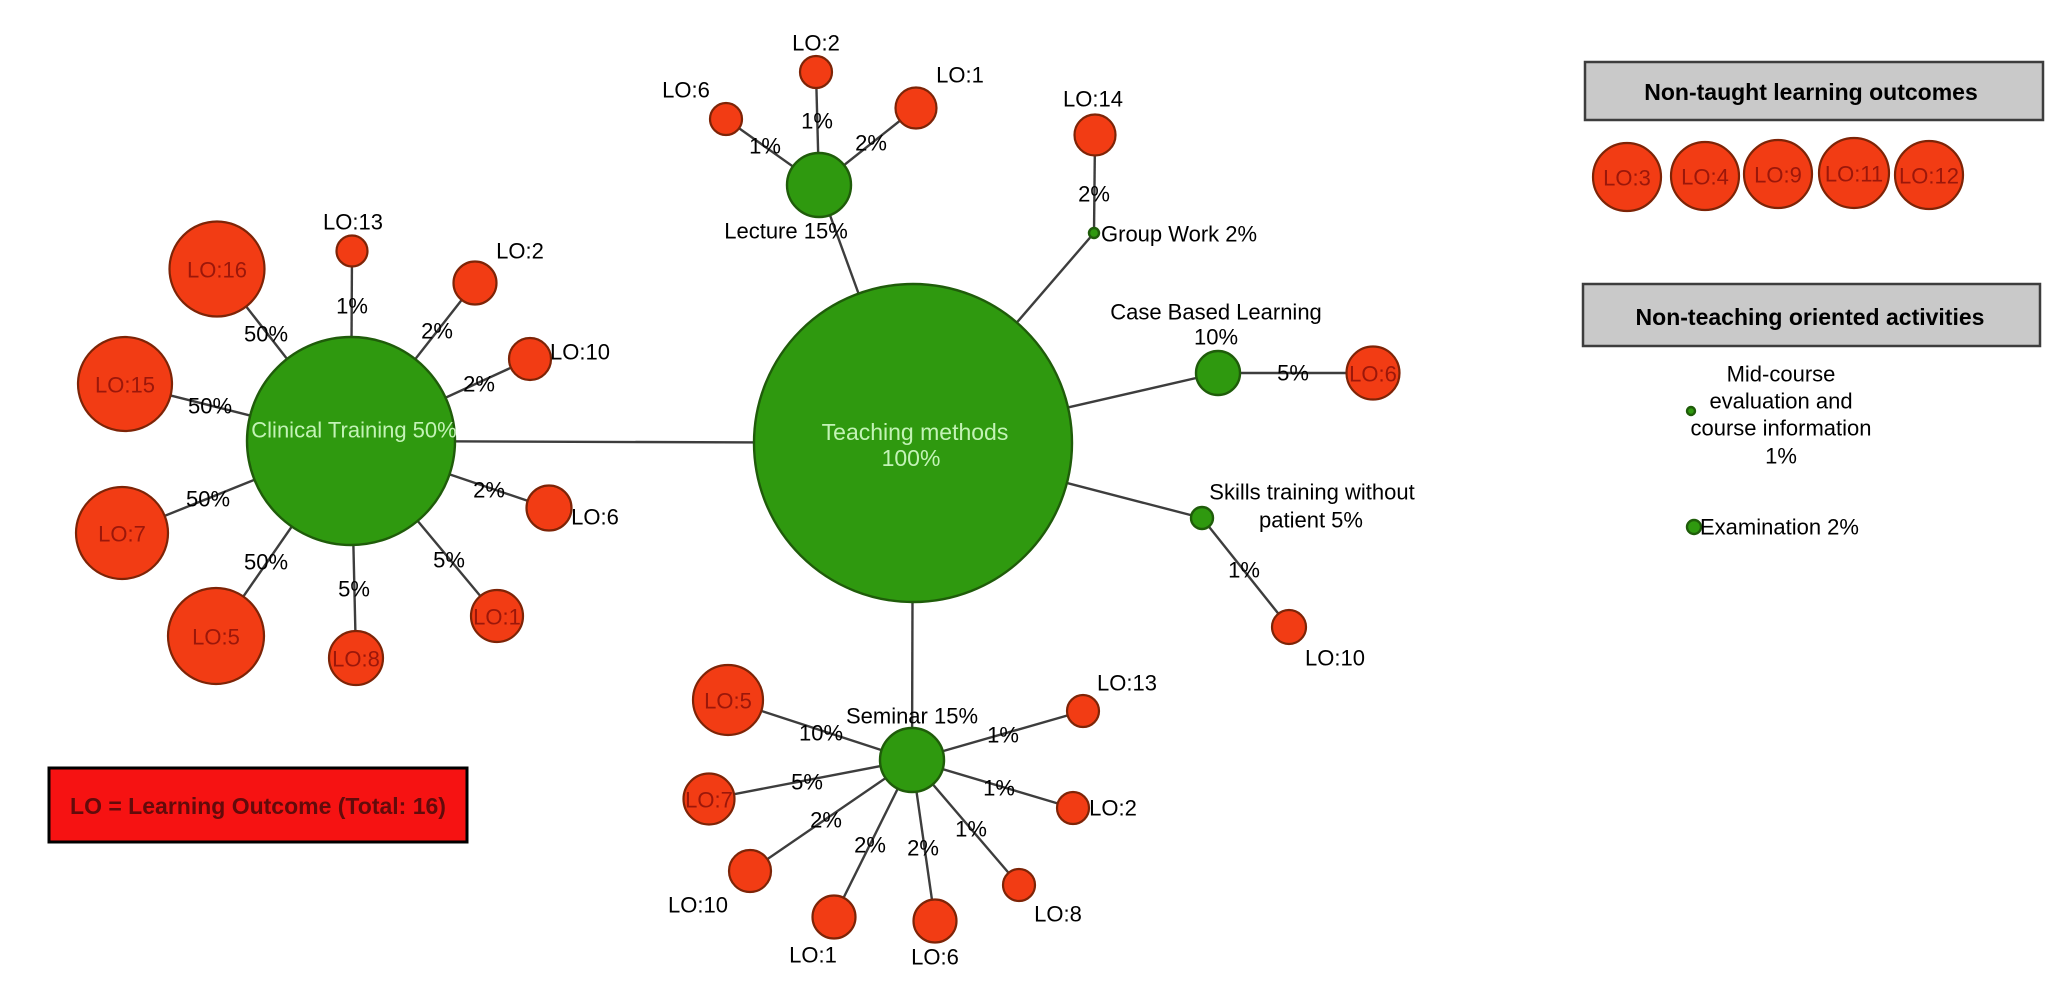  What do you see at coordinates (1810, 317) in the screenshot?
I see `svg-text:Non-teaching oriented activiti: Non-teaching oriented activities` at bounding box center [1810, 317].